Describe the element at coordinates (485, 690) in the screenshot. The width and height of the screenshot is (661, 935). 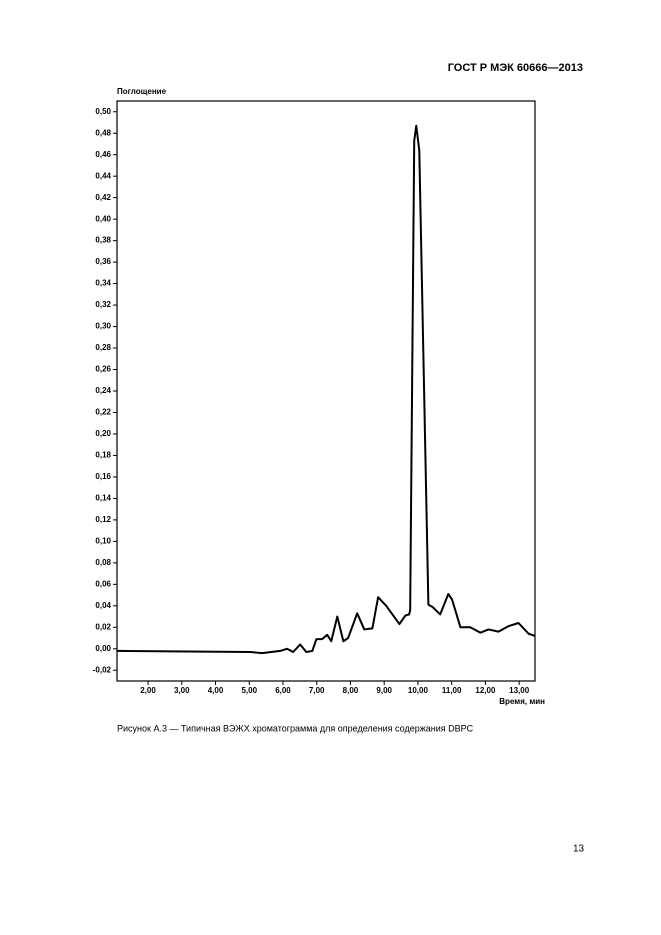
I see `x-tick-label: 12,00` at that location.